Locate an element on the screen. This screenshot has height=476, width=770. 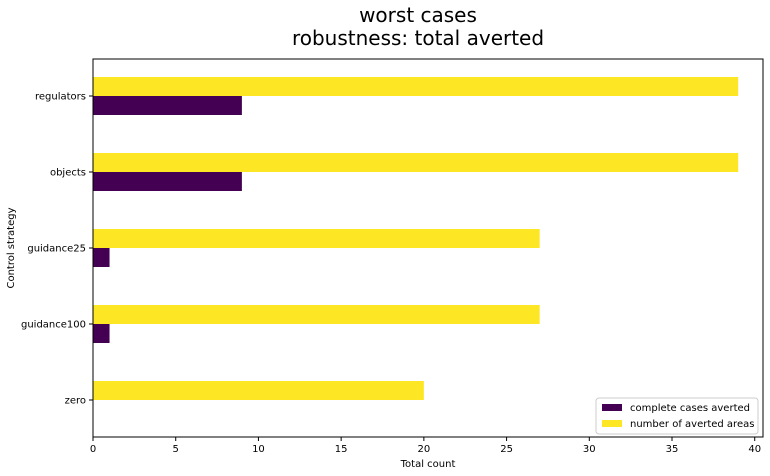
x-axis-ticks: 0 5 10 15 20 25 30 35 40 is located at coordinates (425, 446).